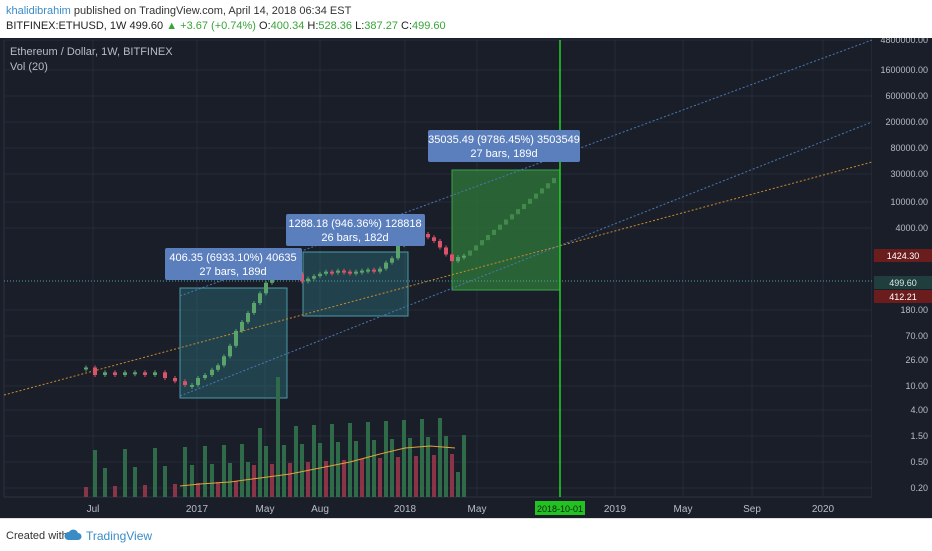 The height and width of the screenshot is (551, 932). I want to click on y-tick-label: 600000.00, so click(906, 96).